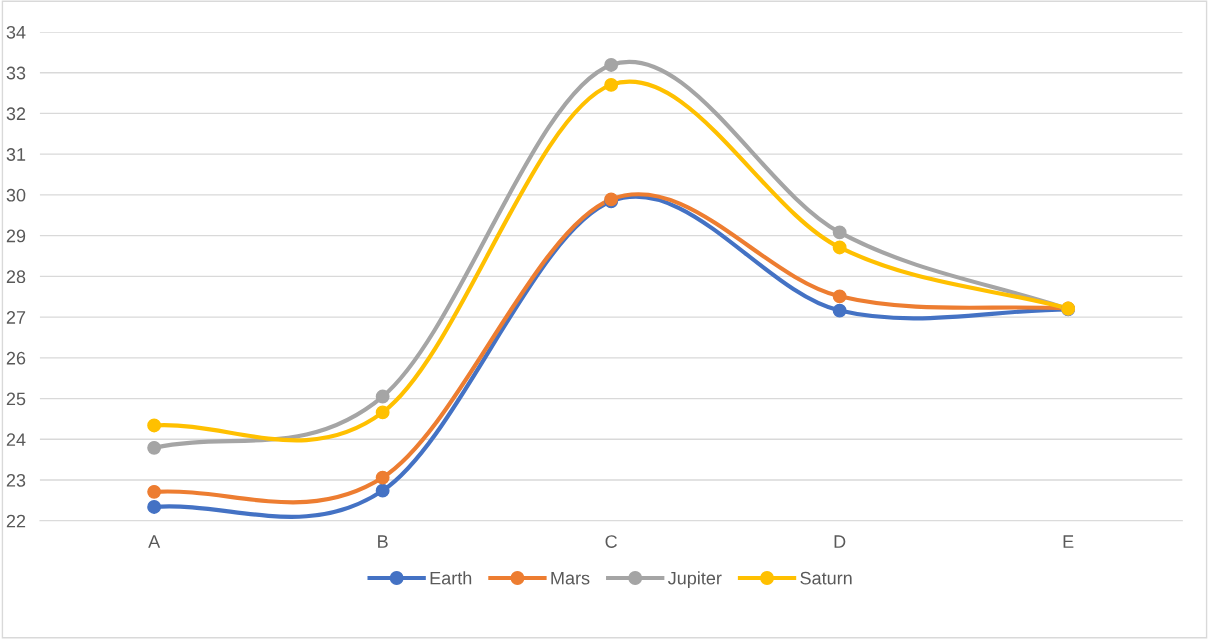 The width and height of the screenshot is (1209, 639). Describe the element at coordinates (840, 541) in the screenshot. I see `x-tick-label: D` at that location.